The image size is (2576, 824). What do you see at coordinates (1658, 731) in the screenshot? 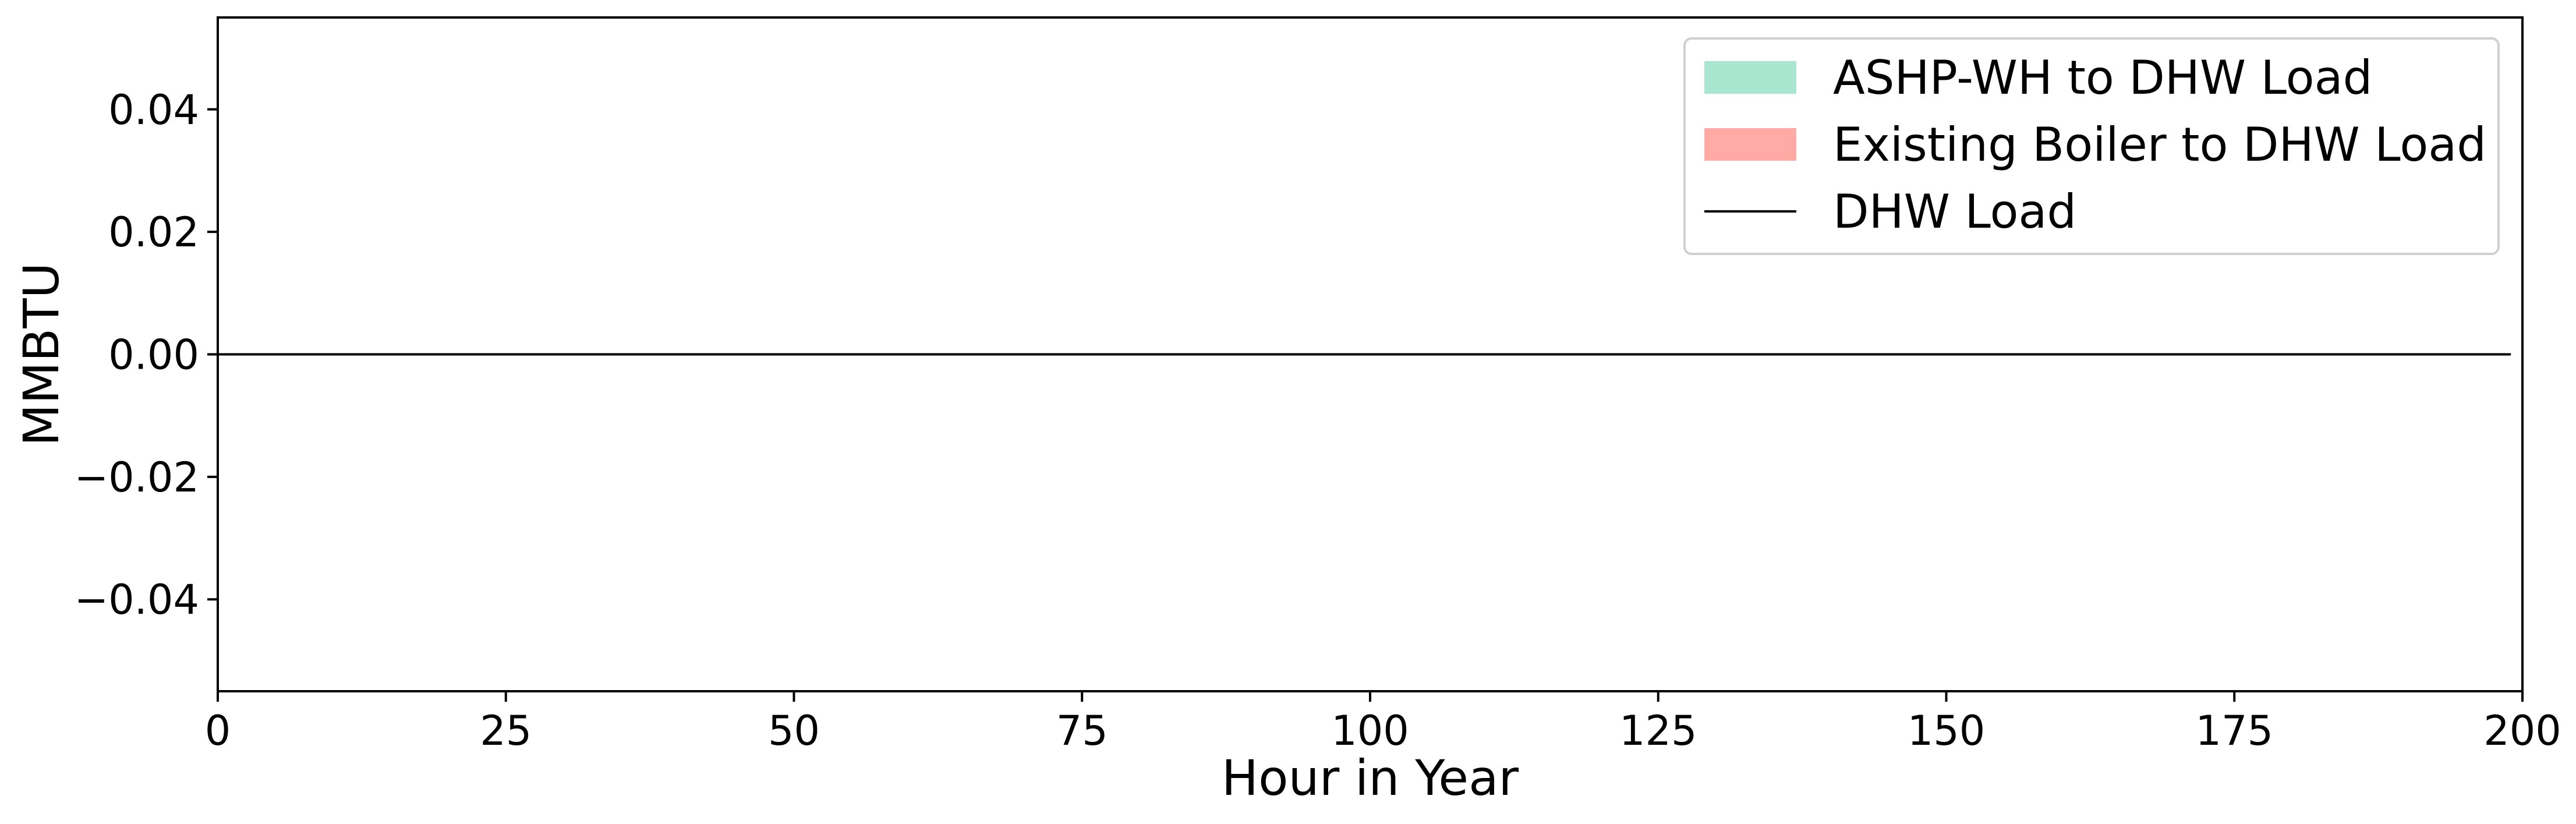
I see `x-tick-label: 125` at bounding box center [1658, 731].